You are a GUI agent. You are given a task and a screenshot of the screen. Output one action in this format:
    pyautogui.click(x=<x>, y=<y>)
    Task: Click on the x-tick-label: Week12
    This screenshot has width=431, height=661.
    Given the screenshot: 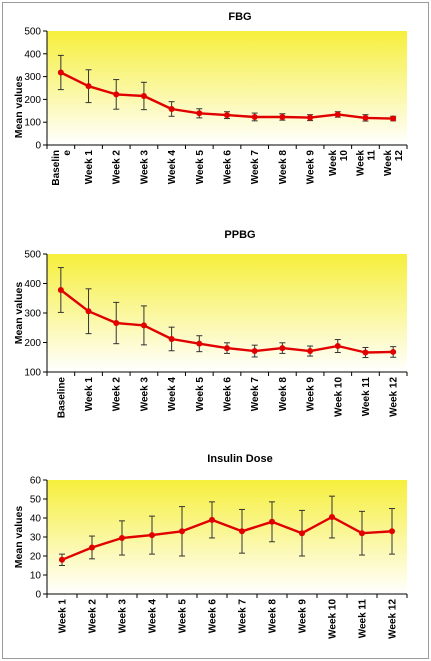 What is the action you would take?
    pyautogui.click(x=394, y=163)
    